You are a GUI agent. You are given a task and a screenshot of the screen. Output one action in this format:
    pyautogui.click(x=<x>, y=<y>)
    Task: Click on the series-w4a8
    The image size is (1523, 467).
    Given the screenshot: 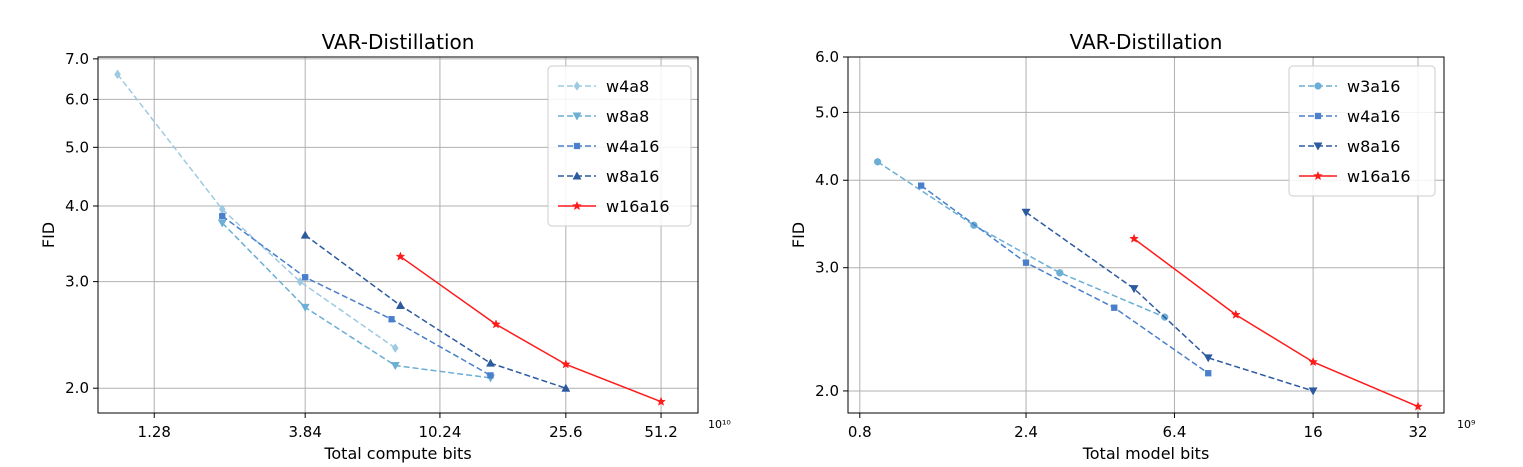 What is the action you would take?
    pyautogui.click(x=256, y=211)
    